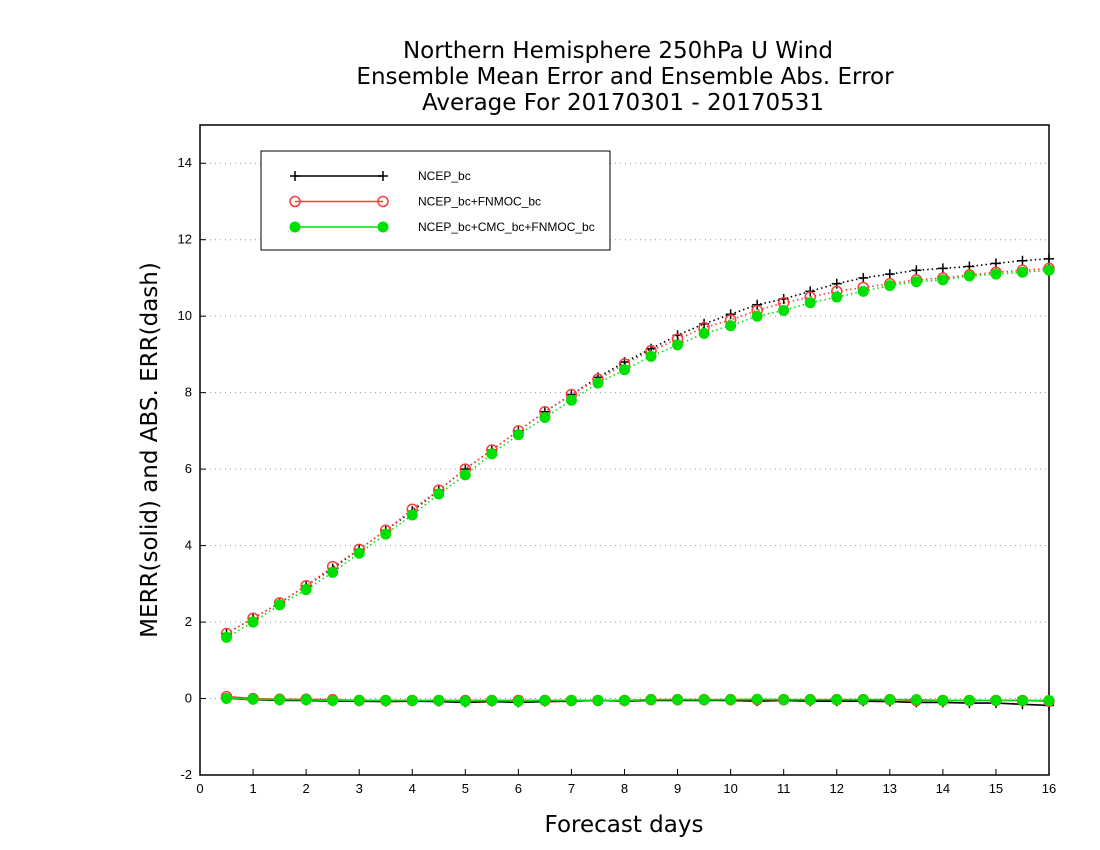 The width and height of the screenshot is (1100, 850). Describe the element at coordinates (306, 788) in the screenshot. I see `x-tick-label: 2` at that location.